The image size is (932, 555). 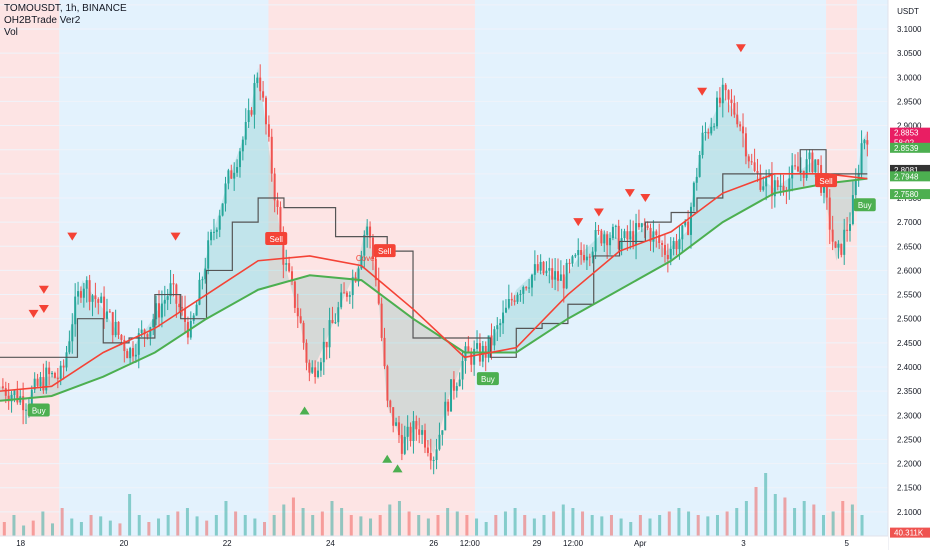 What do you see at coordinates (909, 488) in the screenshot?
I see `price-tick: 2.1500` at bounding box center [909, 488].